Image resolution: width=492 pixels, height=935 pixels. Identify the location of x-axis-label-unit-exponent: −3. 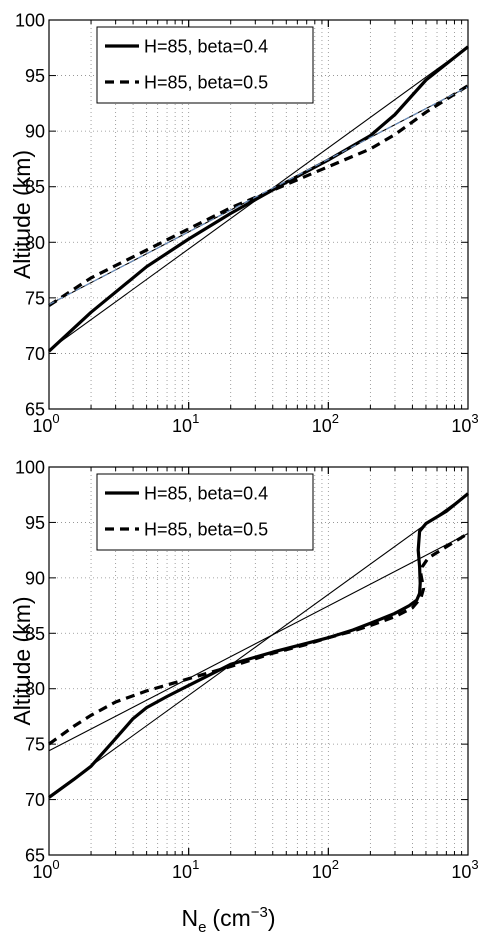
(259, 912).